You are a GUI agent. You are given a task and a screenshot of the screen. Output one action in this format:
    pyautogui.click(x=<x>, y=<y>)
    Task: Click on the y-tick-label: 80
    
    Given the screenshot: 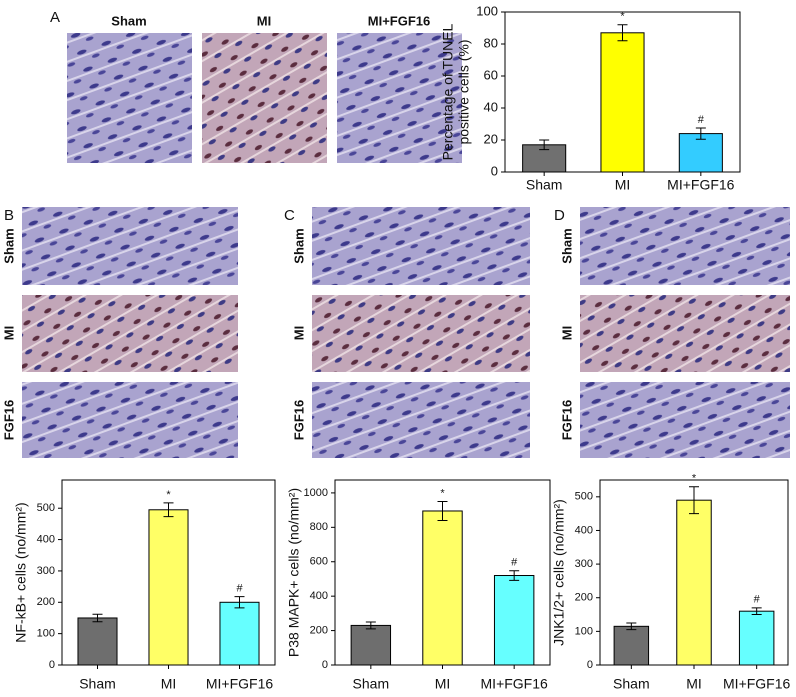 What is the action you would take?
    pyautogui.click(x=491, y=42)
    